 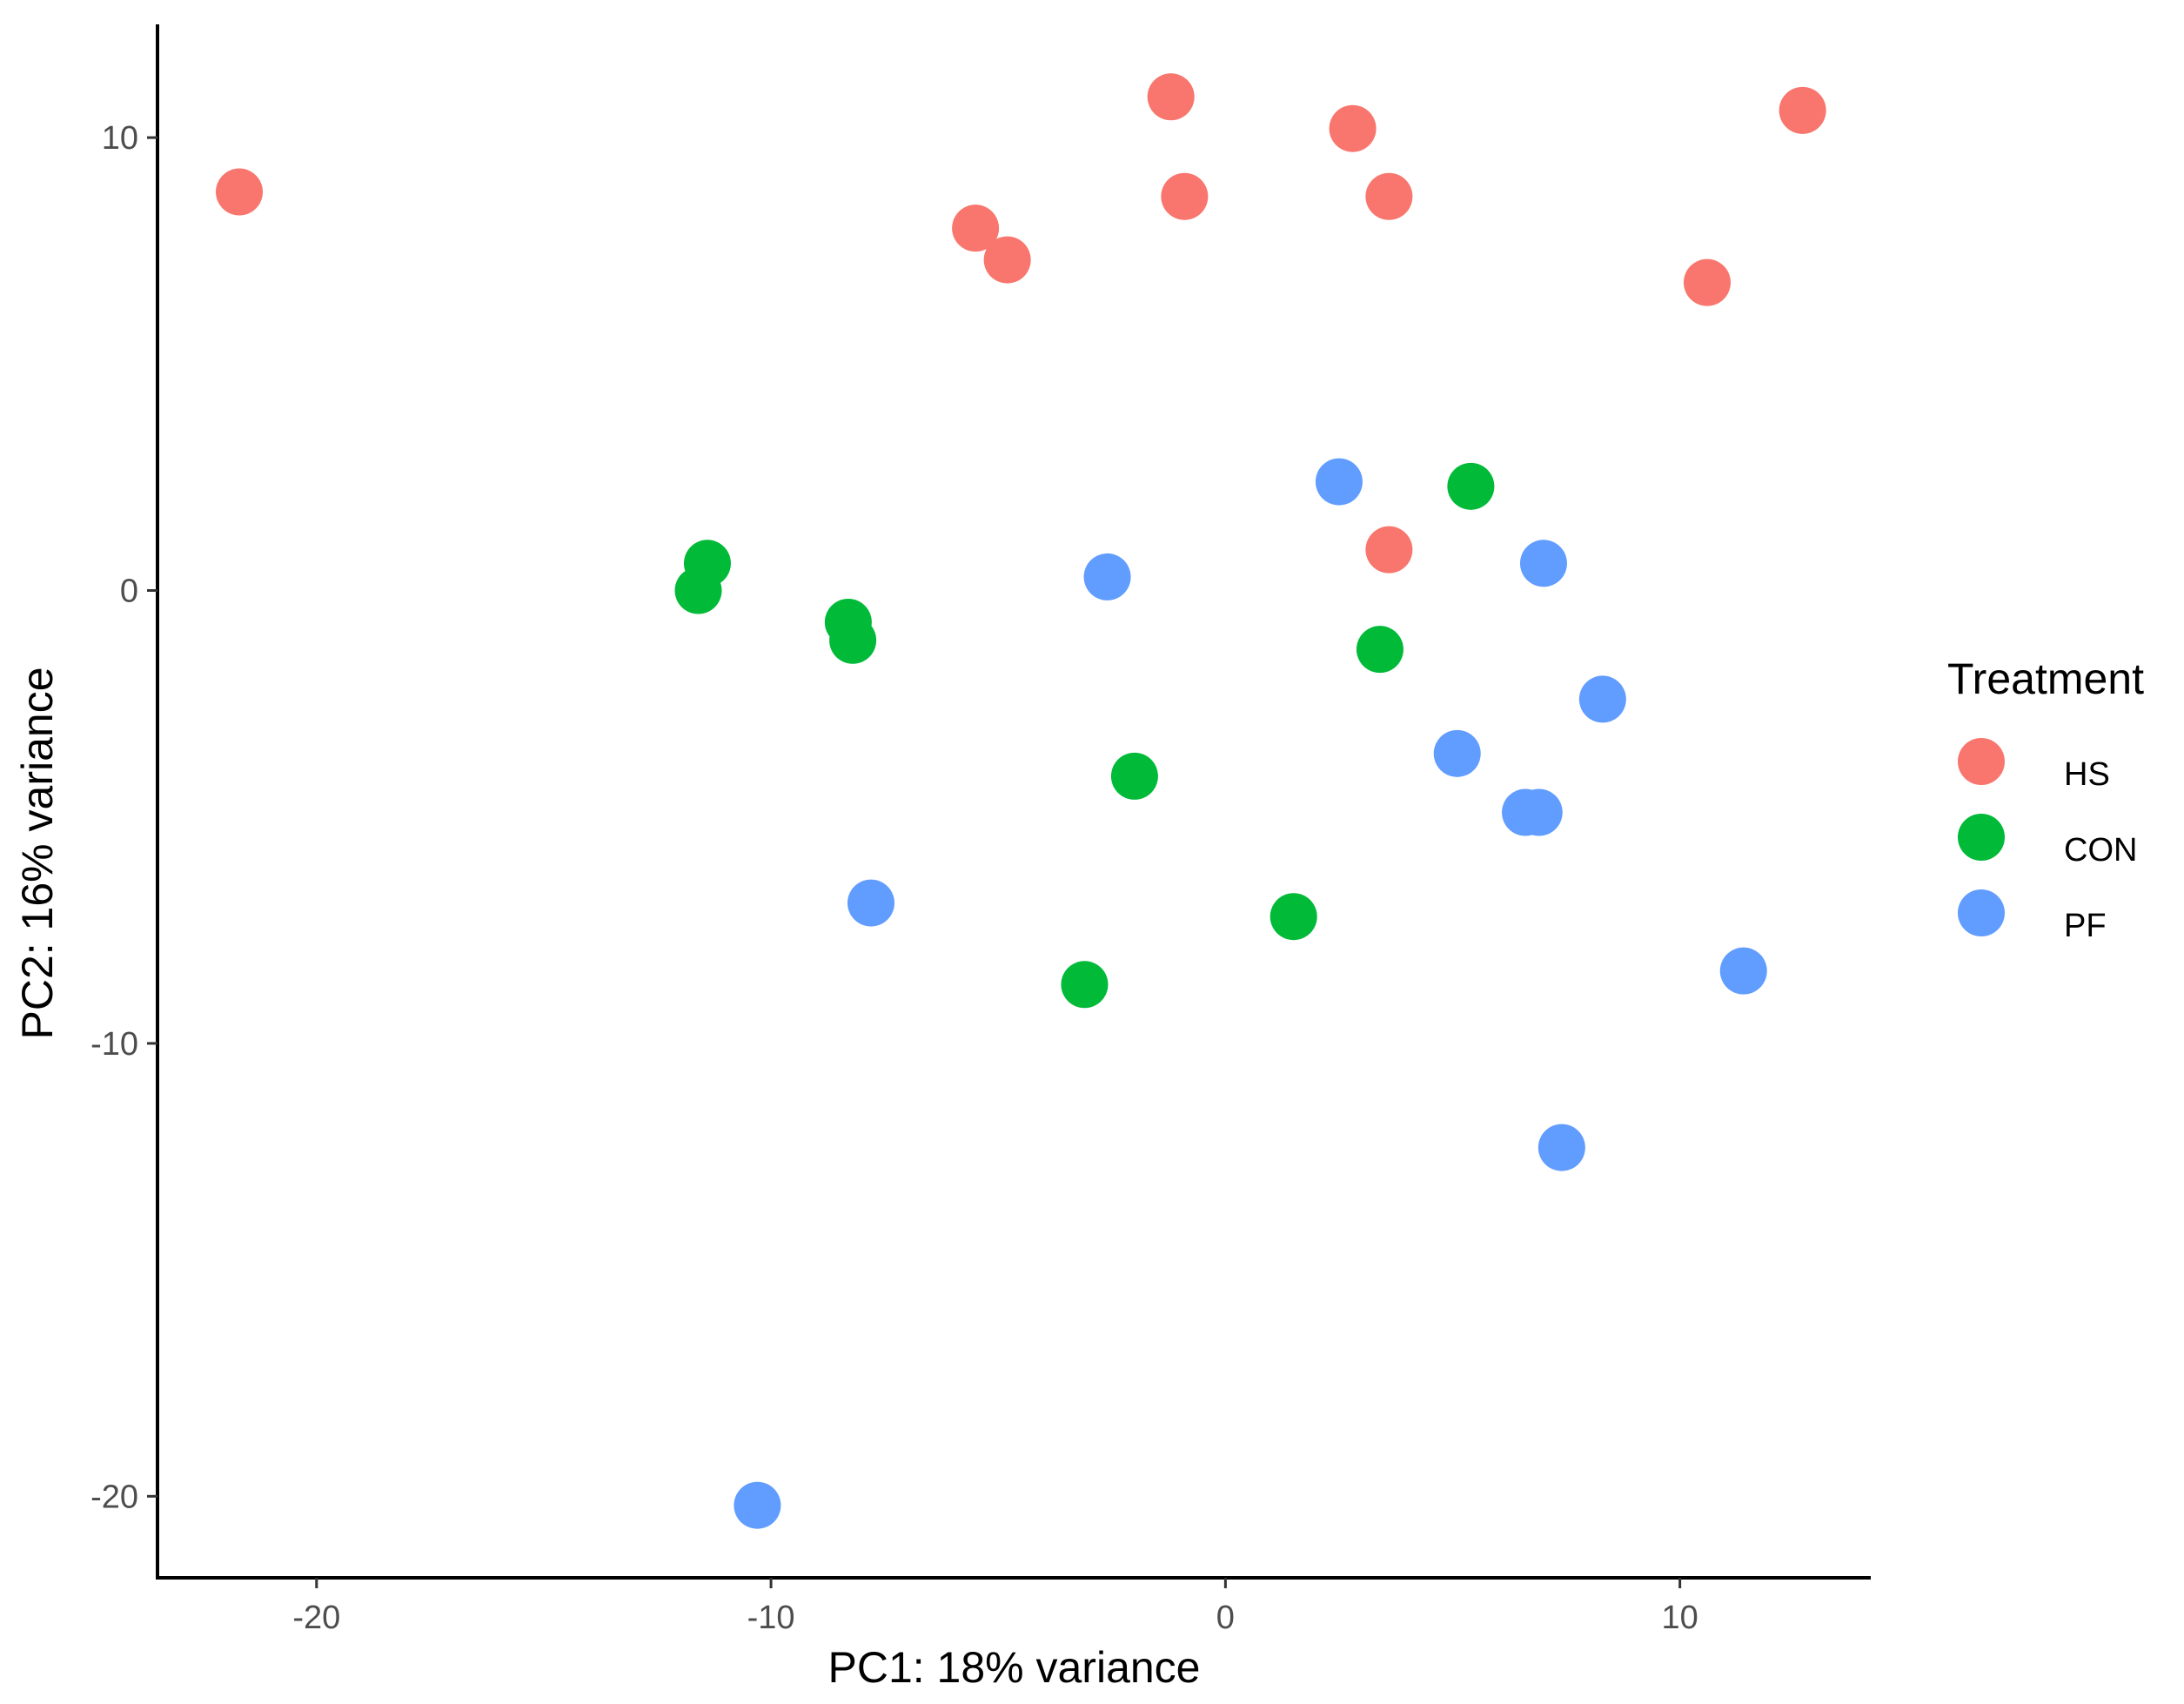 What do you see at coordinates (114, 1497) in the screenshot?
I see `y-tick-label: -20` at bounding box center [114, 1497].